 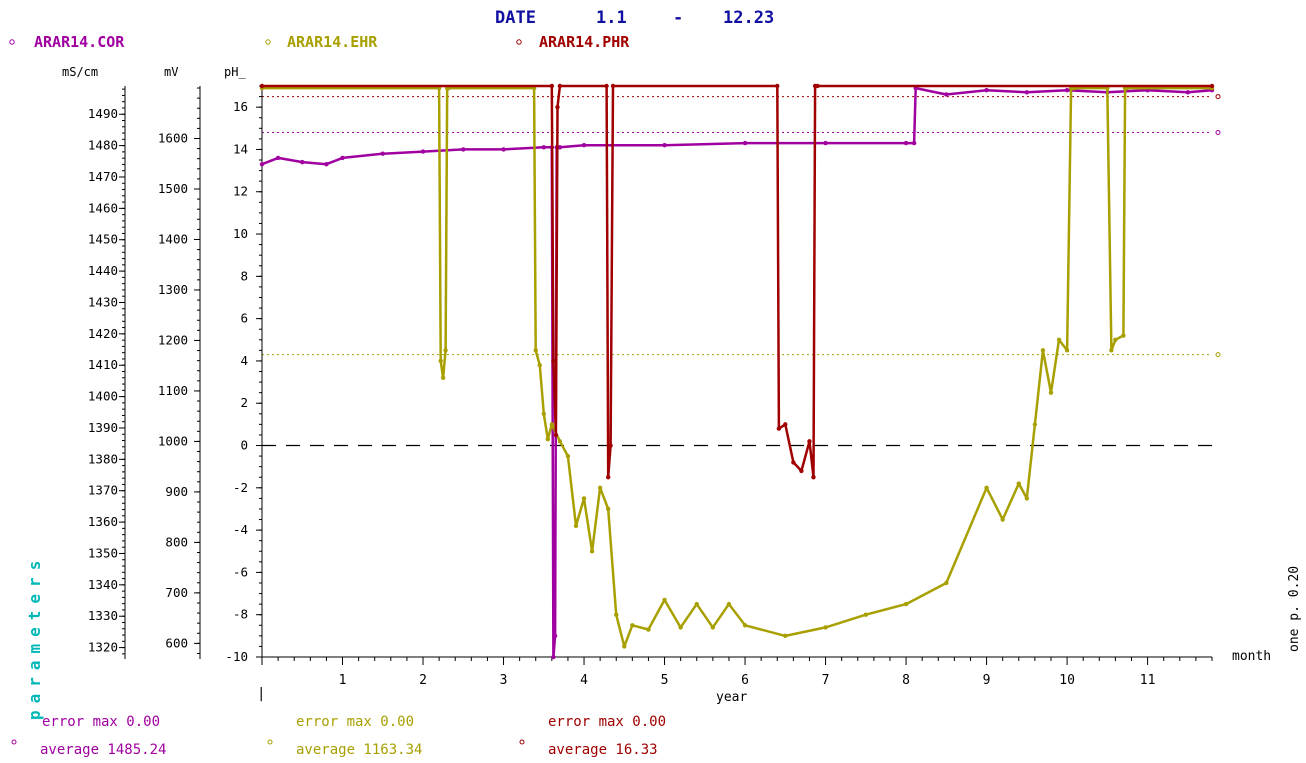 I want to click on legend-label-ehr: ARAR14.EHR, so click(x=332, y=42).